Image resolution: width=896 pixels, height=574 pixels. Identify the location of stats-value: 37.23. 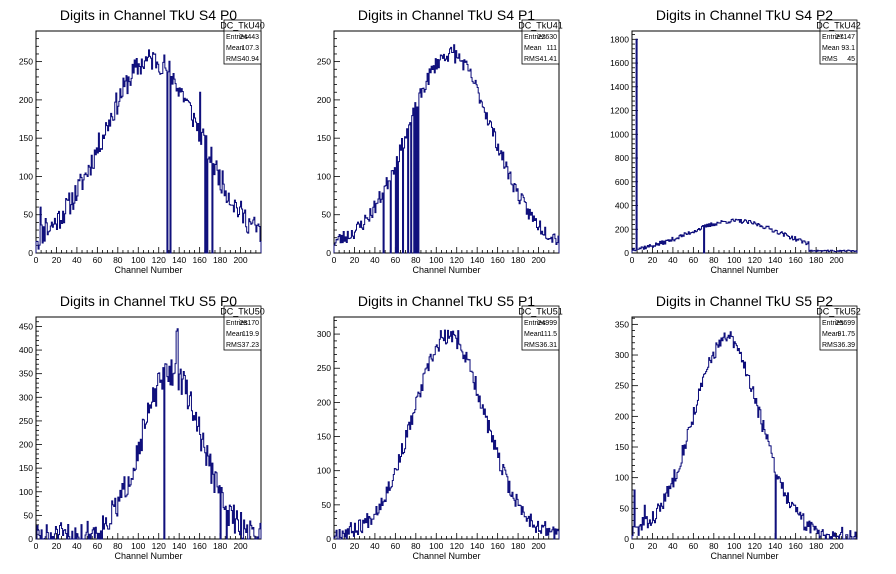
(250, 345).